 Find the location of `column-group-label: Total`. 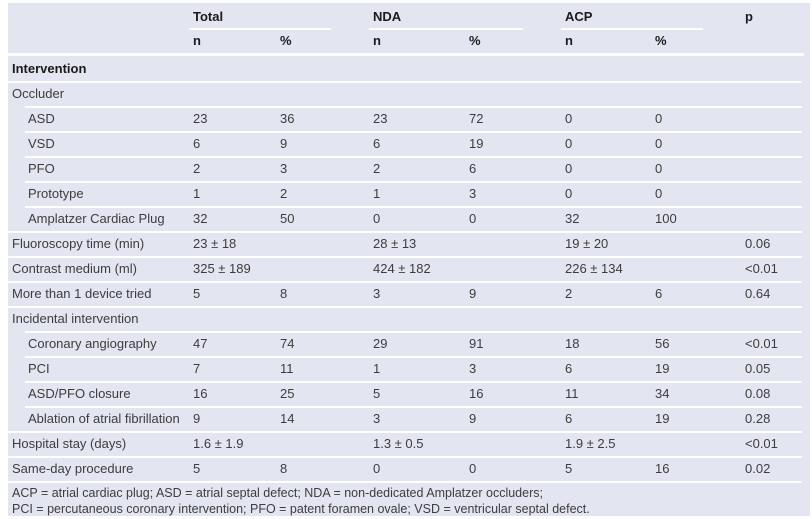

column-group-label: Total is located at coordinates (208, 16).